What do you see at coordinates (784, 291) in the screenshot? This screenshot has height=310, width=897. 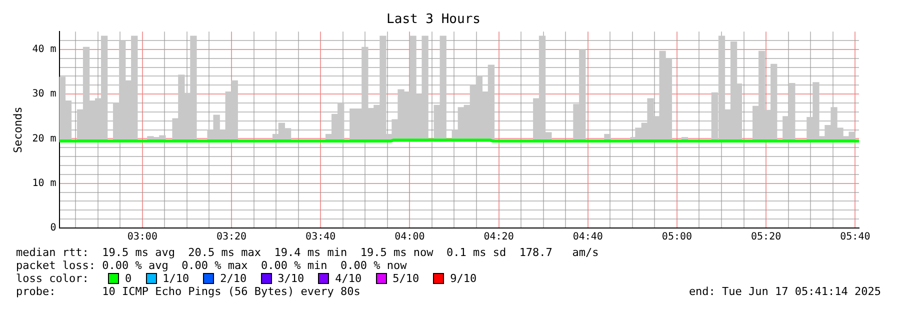 I see `text: end: Tue Jun 17 05:41:14 2025` at bounding box center [784, 291].